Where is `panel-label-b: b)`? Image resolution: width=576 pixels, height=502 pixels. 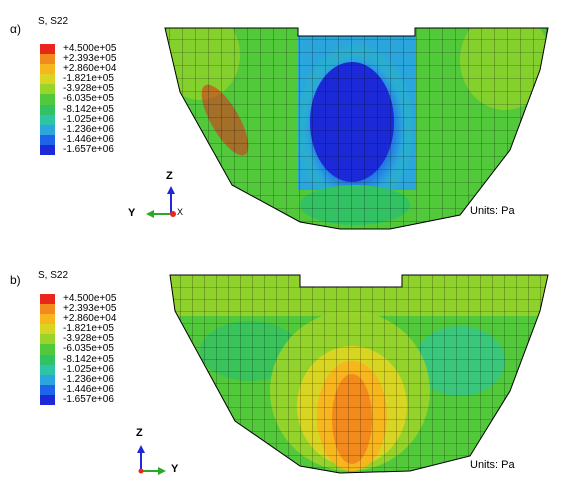 panel-label-b: b) is located at coordinates (15, 280).